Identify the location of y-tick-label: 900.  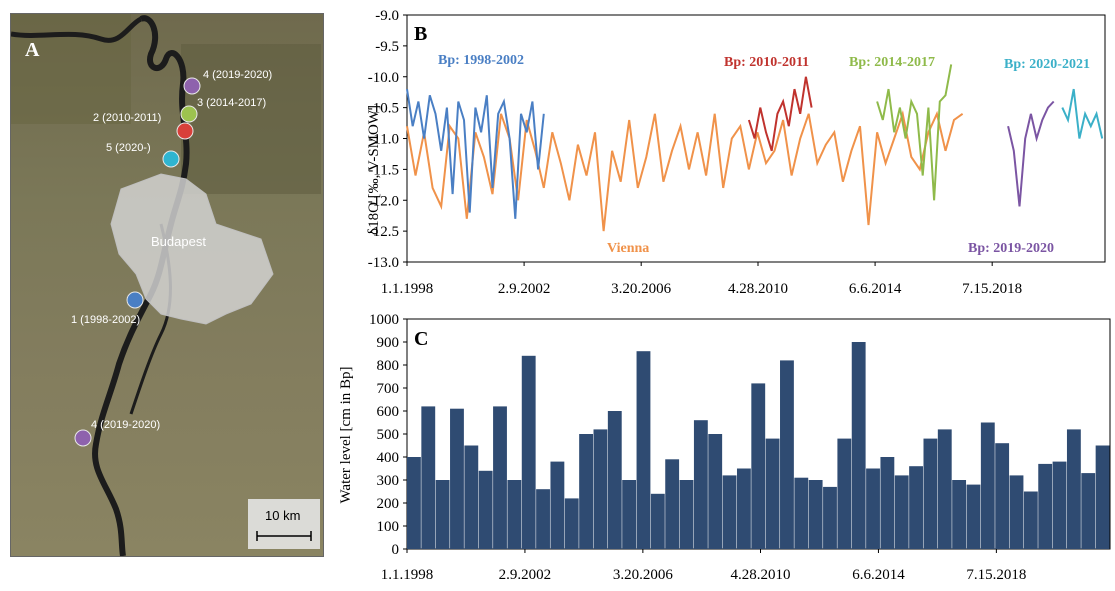
(388, 343).